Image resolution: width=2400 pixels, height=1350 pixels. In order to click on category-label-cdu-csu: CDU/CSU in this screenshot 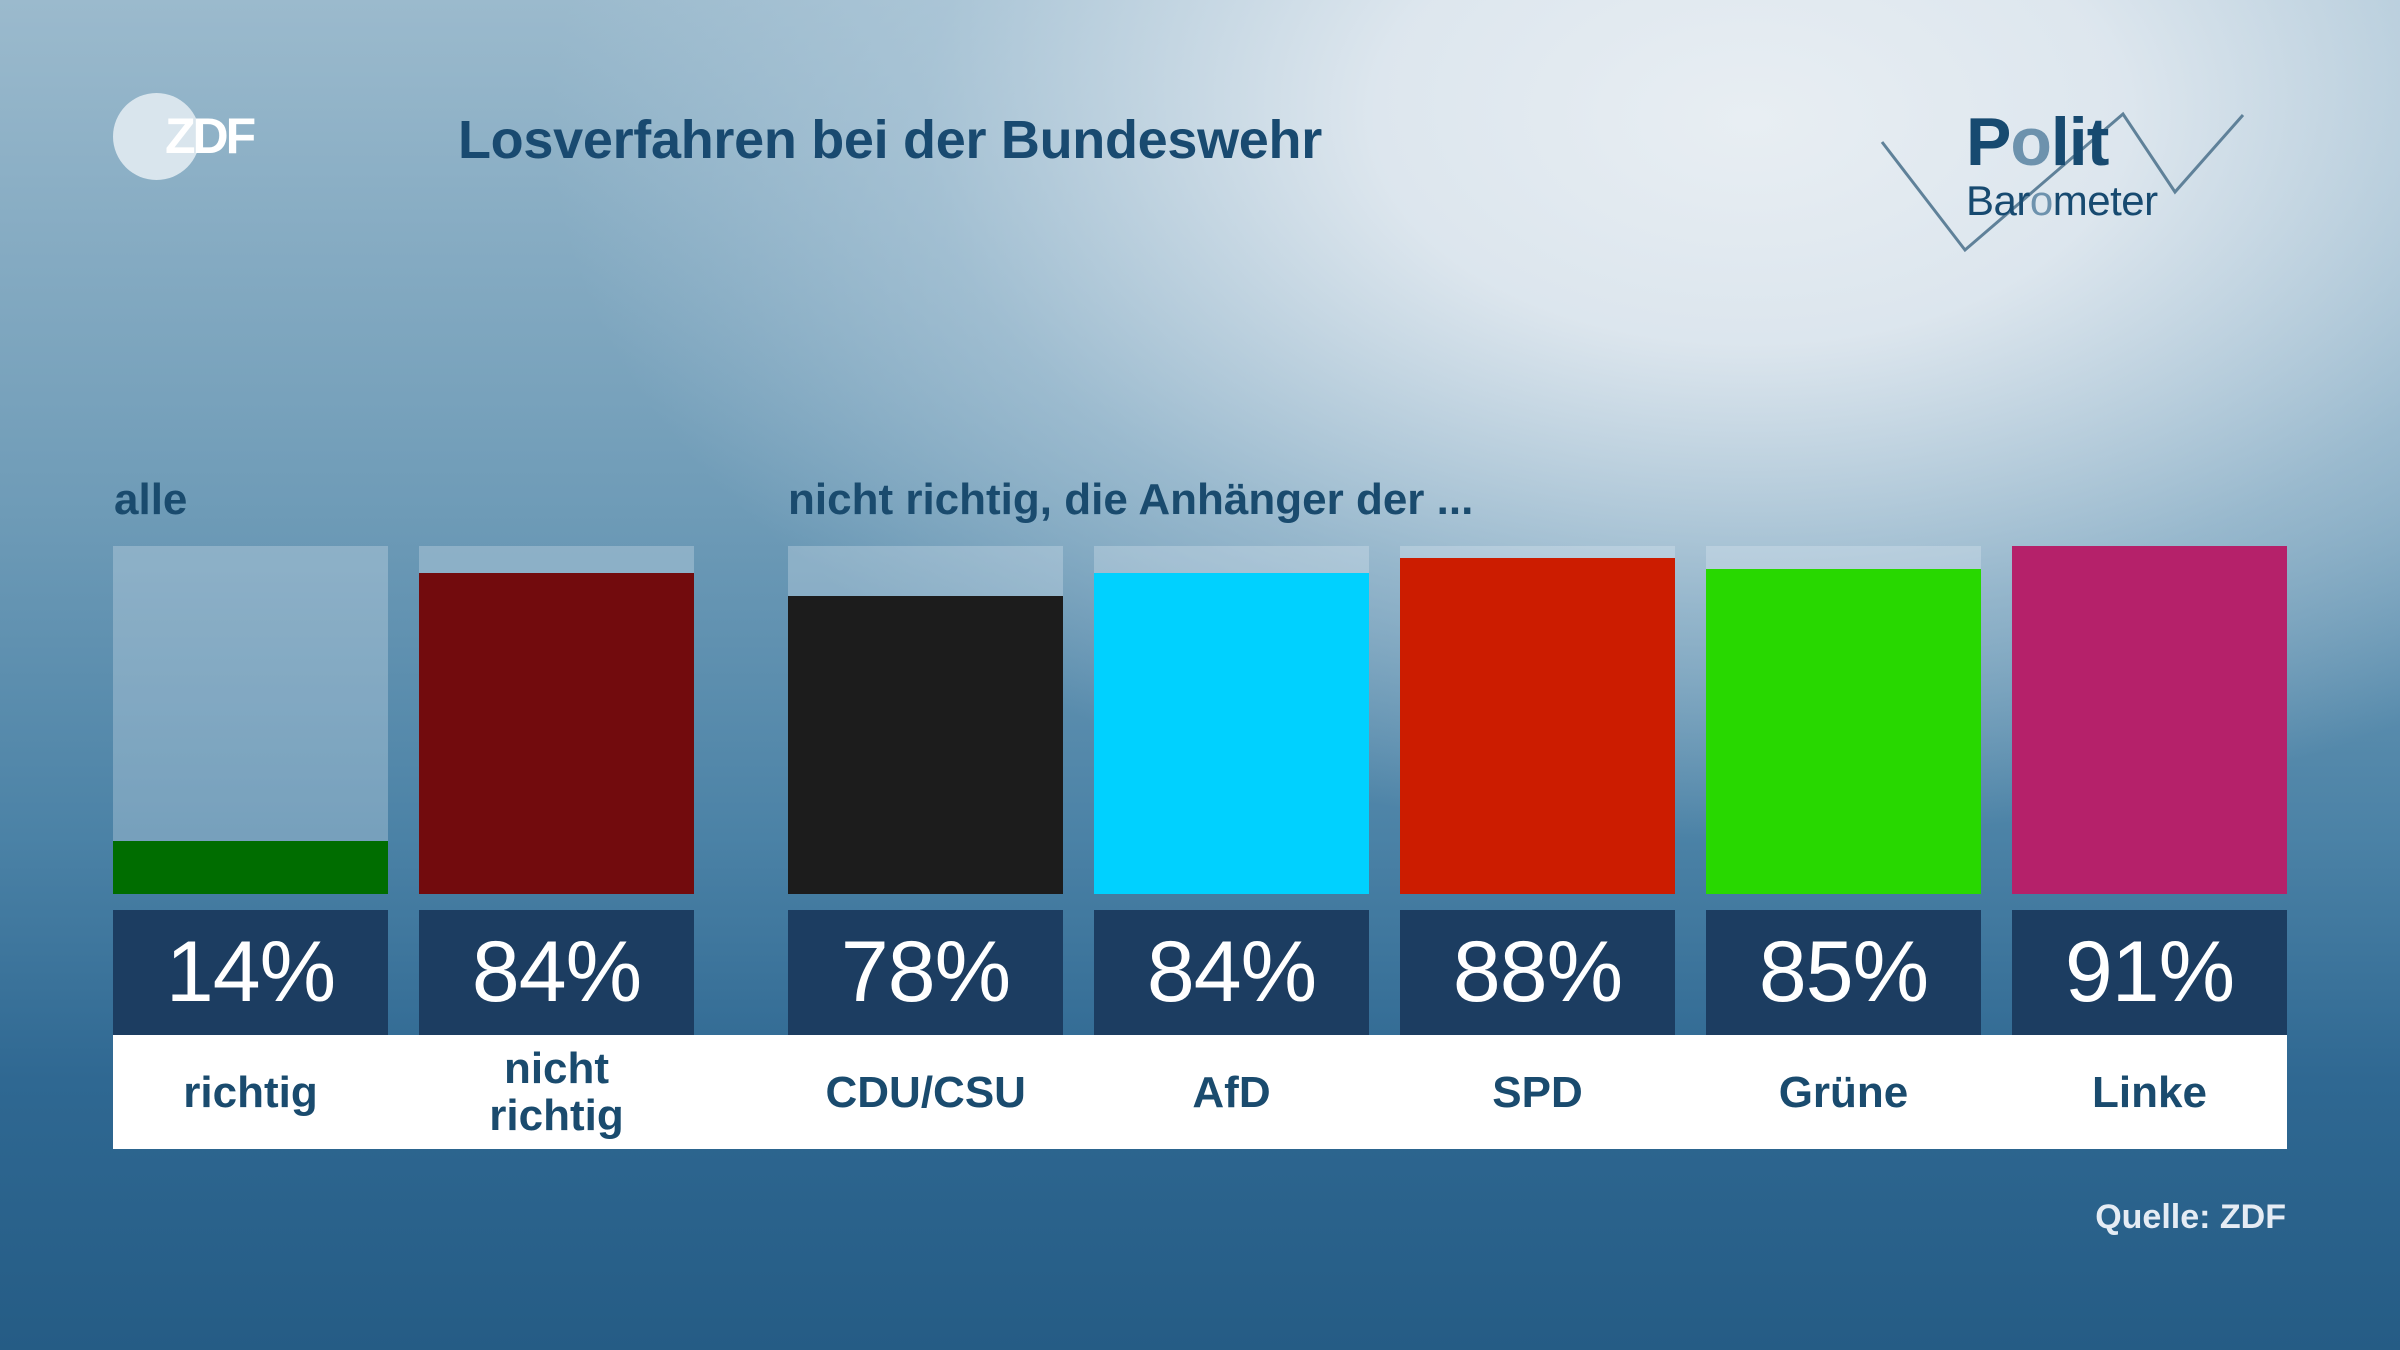, I will do `click(925, 1092)`.